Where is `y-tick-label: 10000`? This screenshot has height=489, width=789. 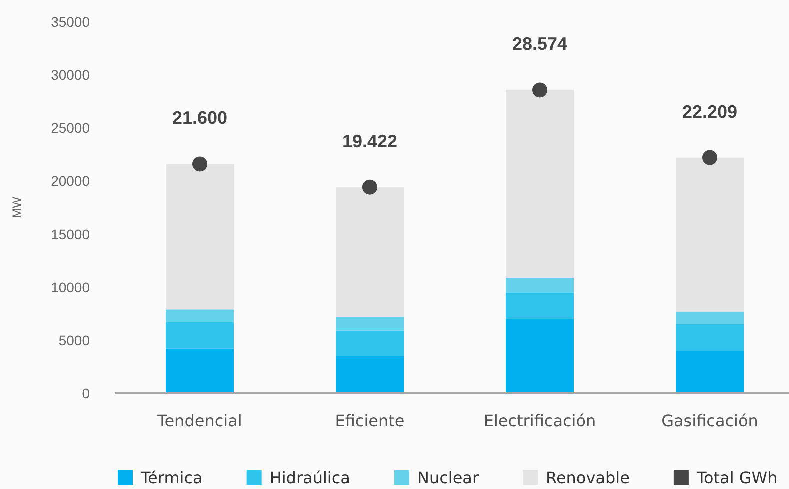
y-tick-label: 10000 is located at coordinates (70, 287).